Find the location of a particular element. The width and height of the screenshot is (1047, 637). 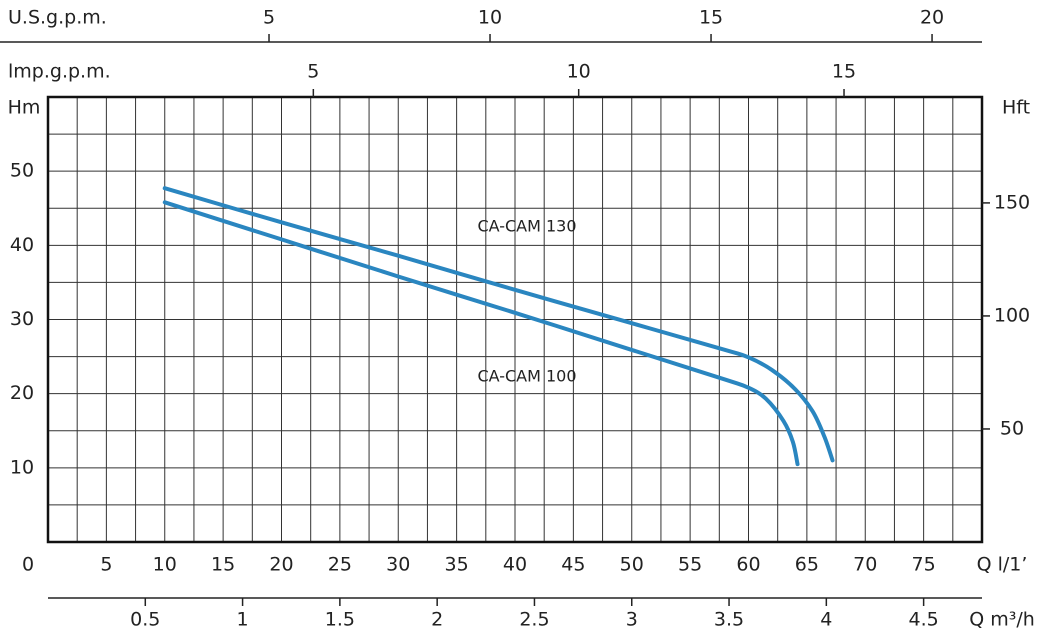

x-tick-label: 10 is located at coordinates (165, 565).